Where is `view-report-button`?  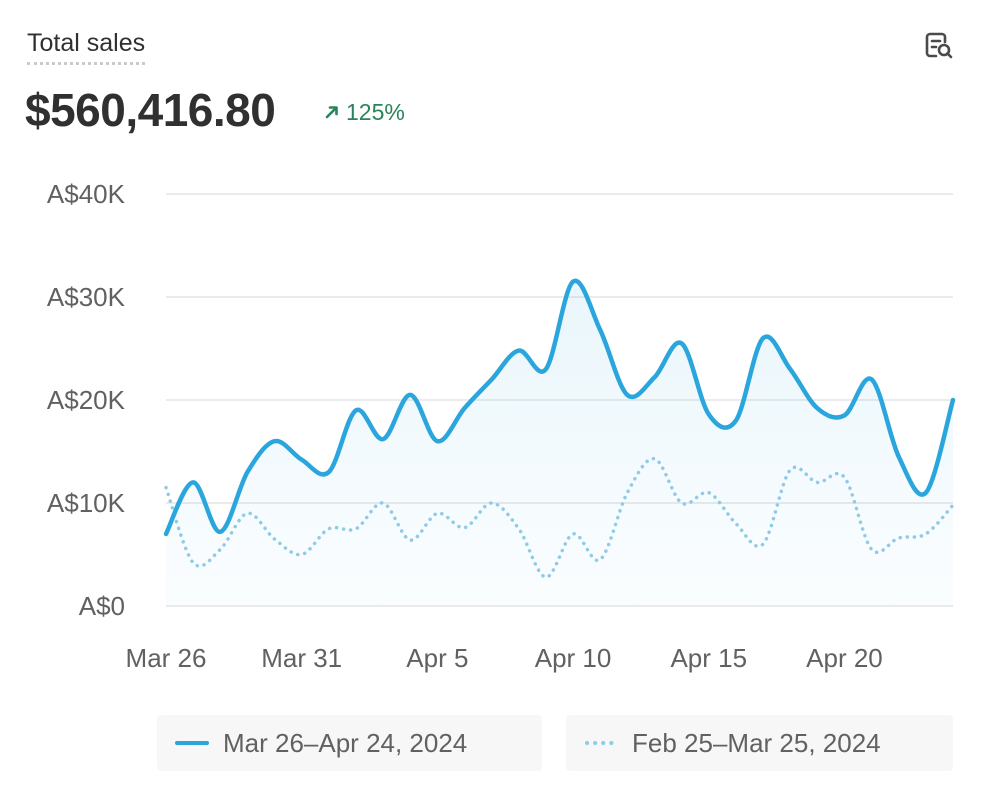 view-report-button is located at coordinates (938, 46).